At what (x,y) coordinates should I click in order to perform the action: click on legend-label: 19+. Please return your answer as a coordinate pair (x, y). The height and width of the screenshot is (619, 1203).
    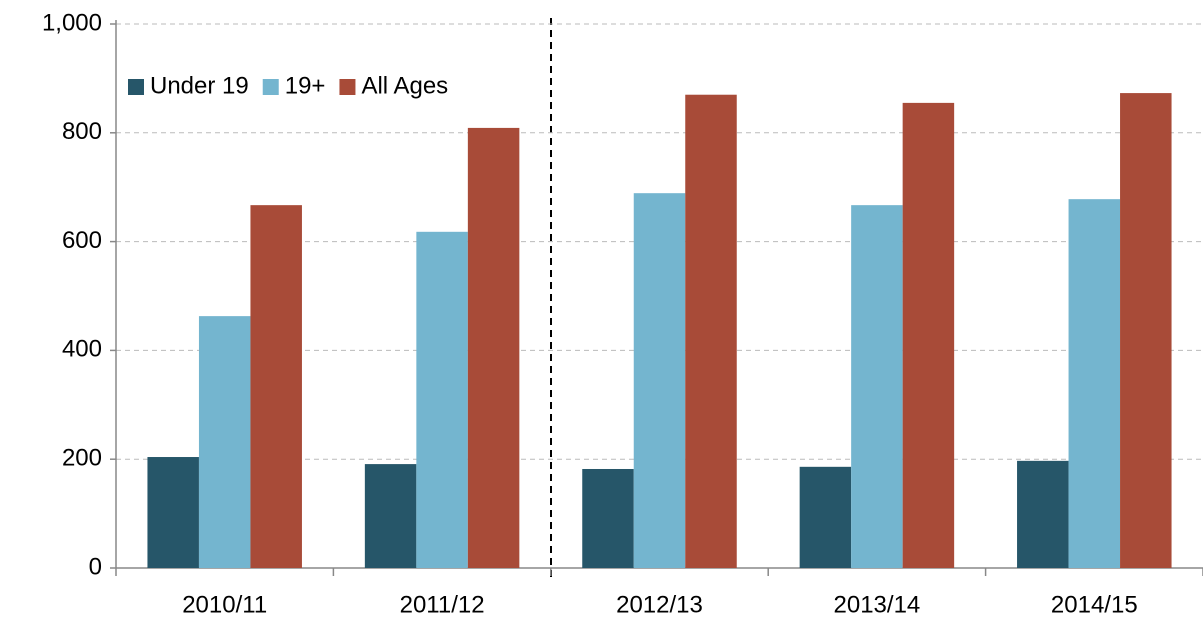
    Looking at the image, I should click on (305, 85).